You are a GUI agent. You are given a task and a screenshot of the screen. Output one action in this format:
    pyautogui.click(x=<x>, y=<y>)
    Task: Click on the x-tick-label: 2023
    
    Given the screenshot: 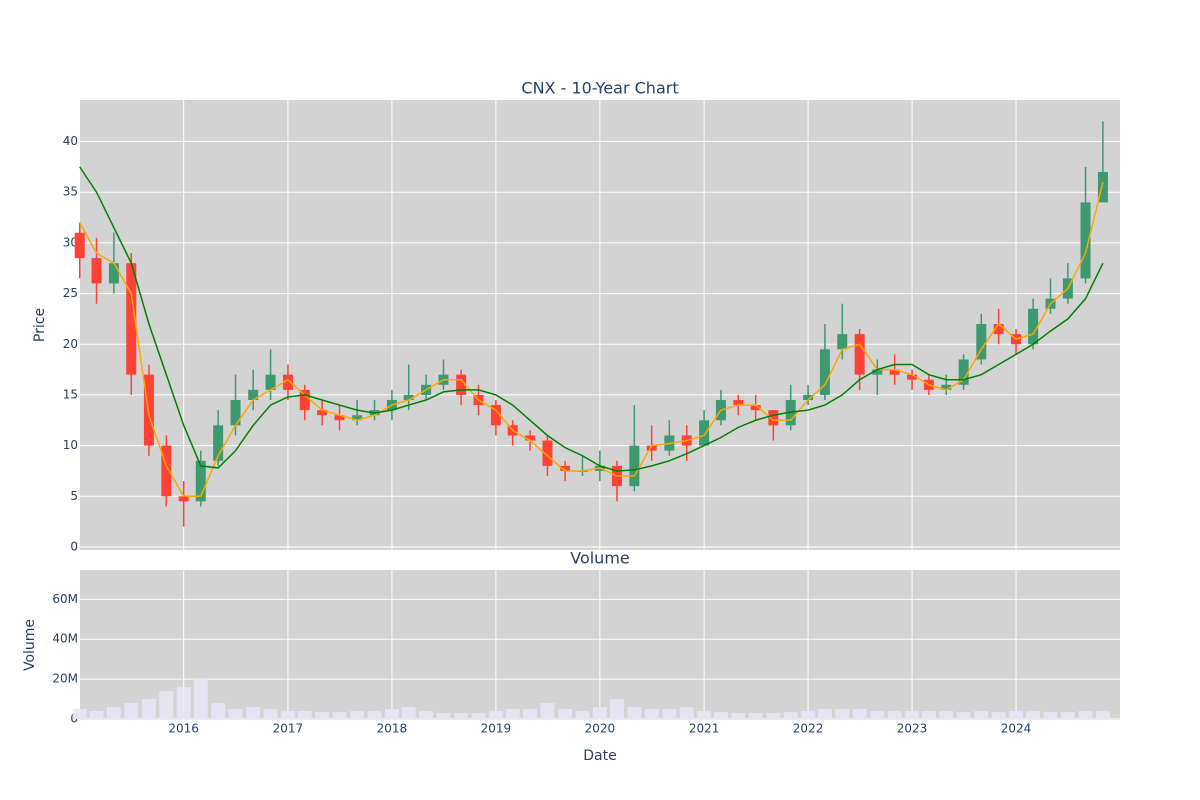 What is the action you would take?
    pyautogui.click(x=912, y=729)
    